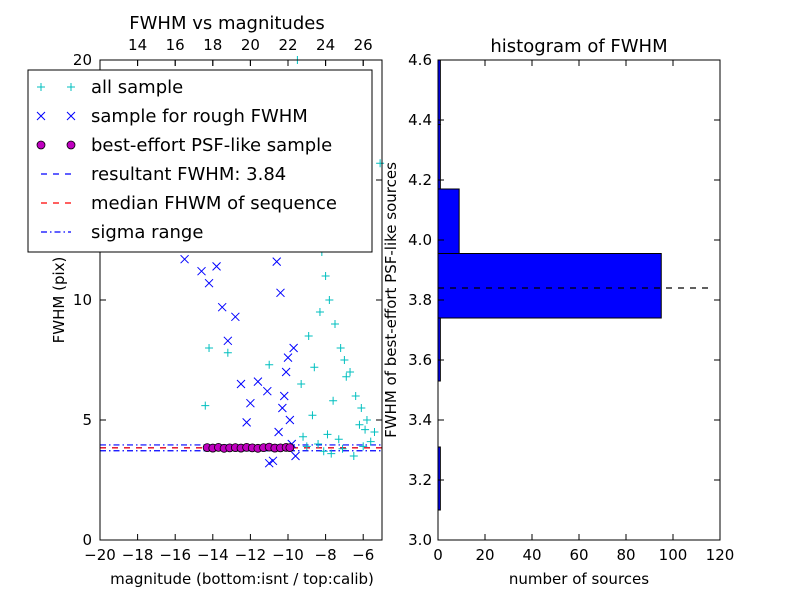 This screenshot has height=600, width=800. What do you see at coordinates (87, 540) in the screenshot?
I see `y-tick-label: 0` at bounding box center [87, 540].